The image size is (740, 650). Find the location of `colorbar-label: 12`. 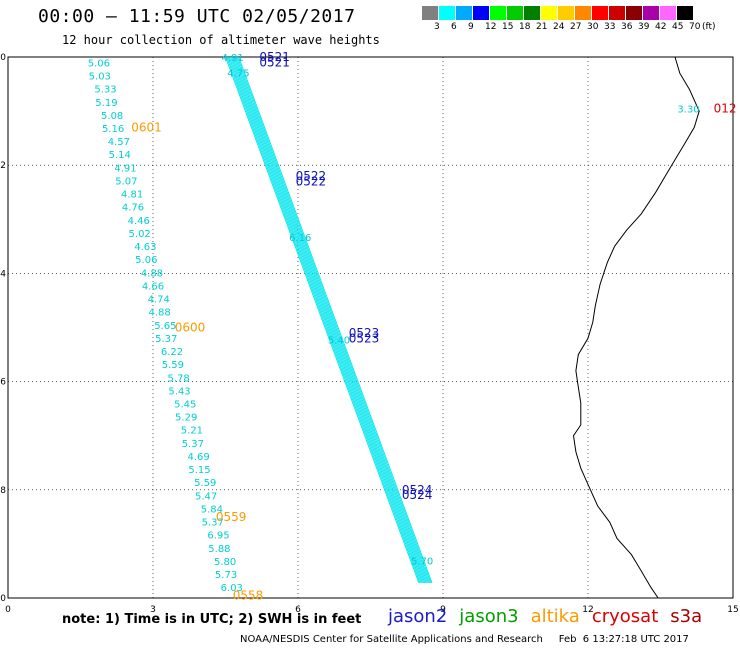

colorbar-label: 12 is located at coordinates (491, 27).